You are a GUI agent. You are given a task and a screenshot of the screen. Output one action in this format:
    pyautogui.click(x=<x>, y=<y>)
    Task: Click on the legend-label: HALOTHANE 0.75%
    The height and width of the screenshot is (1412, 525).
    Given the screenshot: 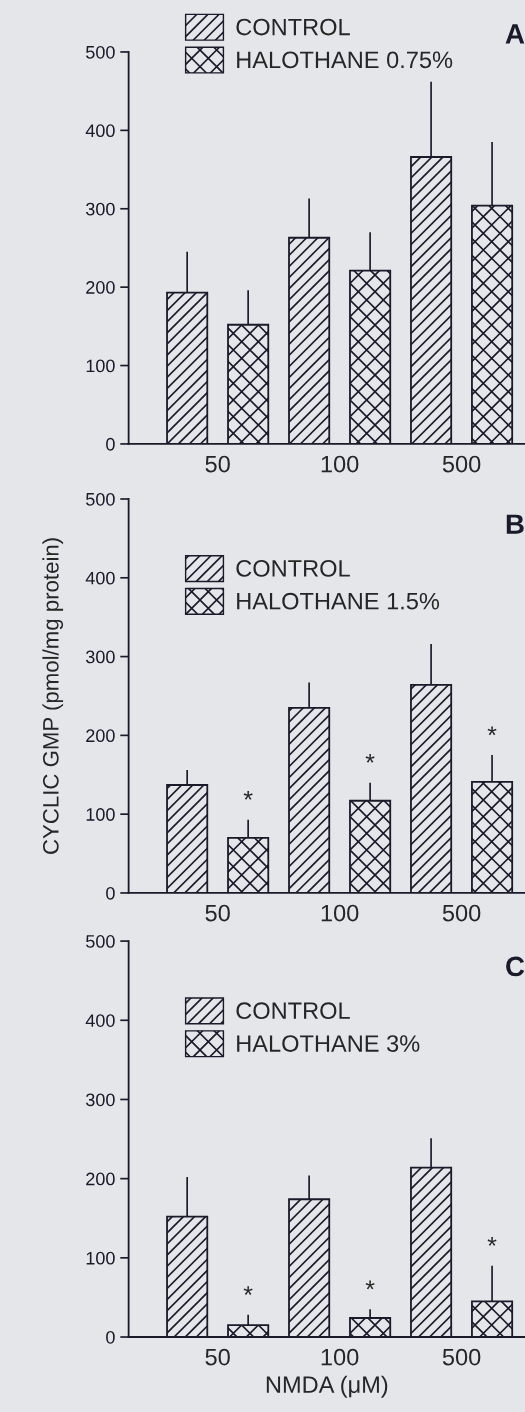 What is the action you would take?
    pyautogui.click(x=345, y=60)
    